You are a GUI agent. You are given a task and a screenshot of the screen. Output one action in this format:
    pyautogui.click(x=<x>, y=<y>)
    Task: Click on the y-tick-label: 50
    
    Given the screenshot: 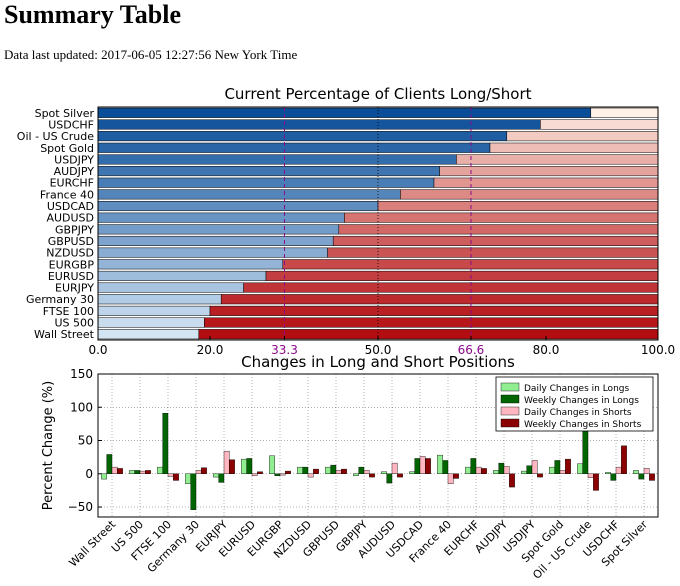 What is the action you would take?
    pyautogui.click(x=85, y=441)
    